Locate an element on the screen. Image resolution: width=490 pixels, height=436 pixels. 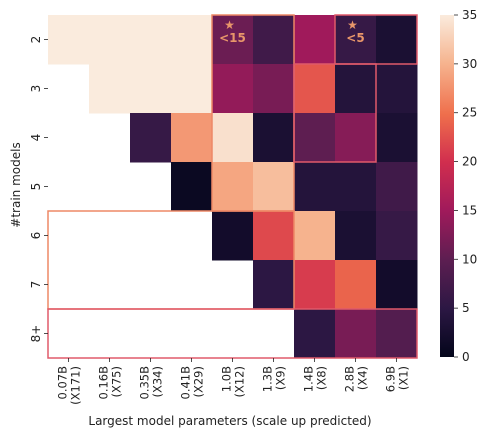
y-tick-label: 5 is located at coordinates (36, 187).